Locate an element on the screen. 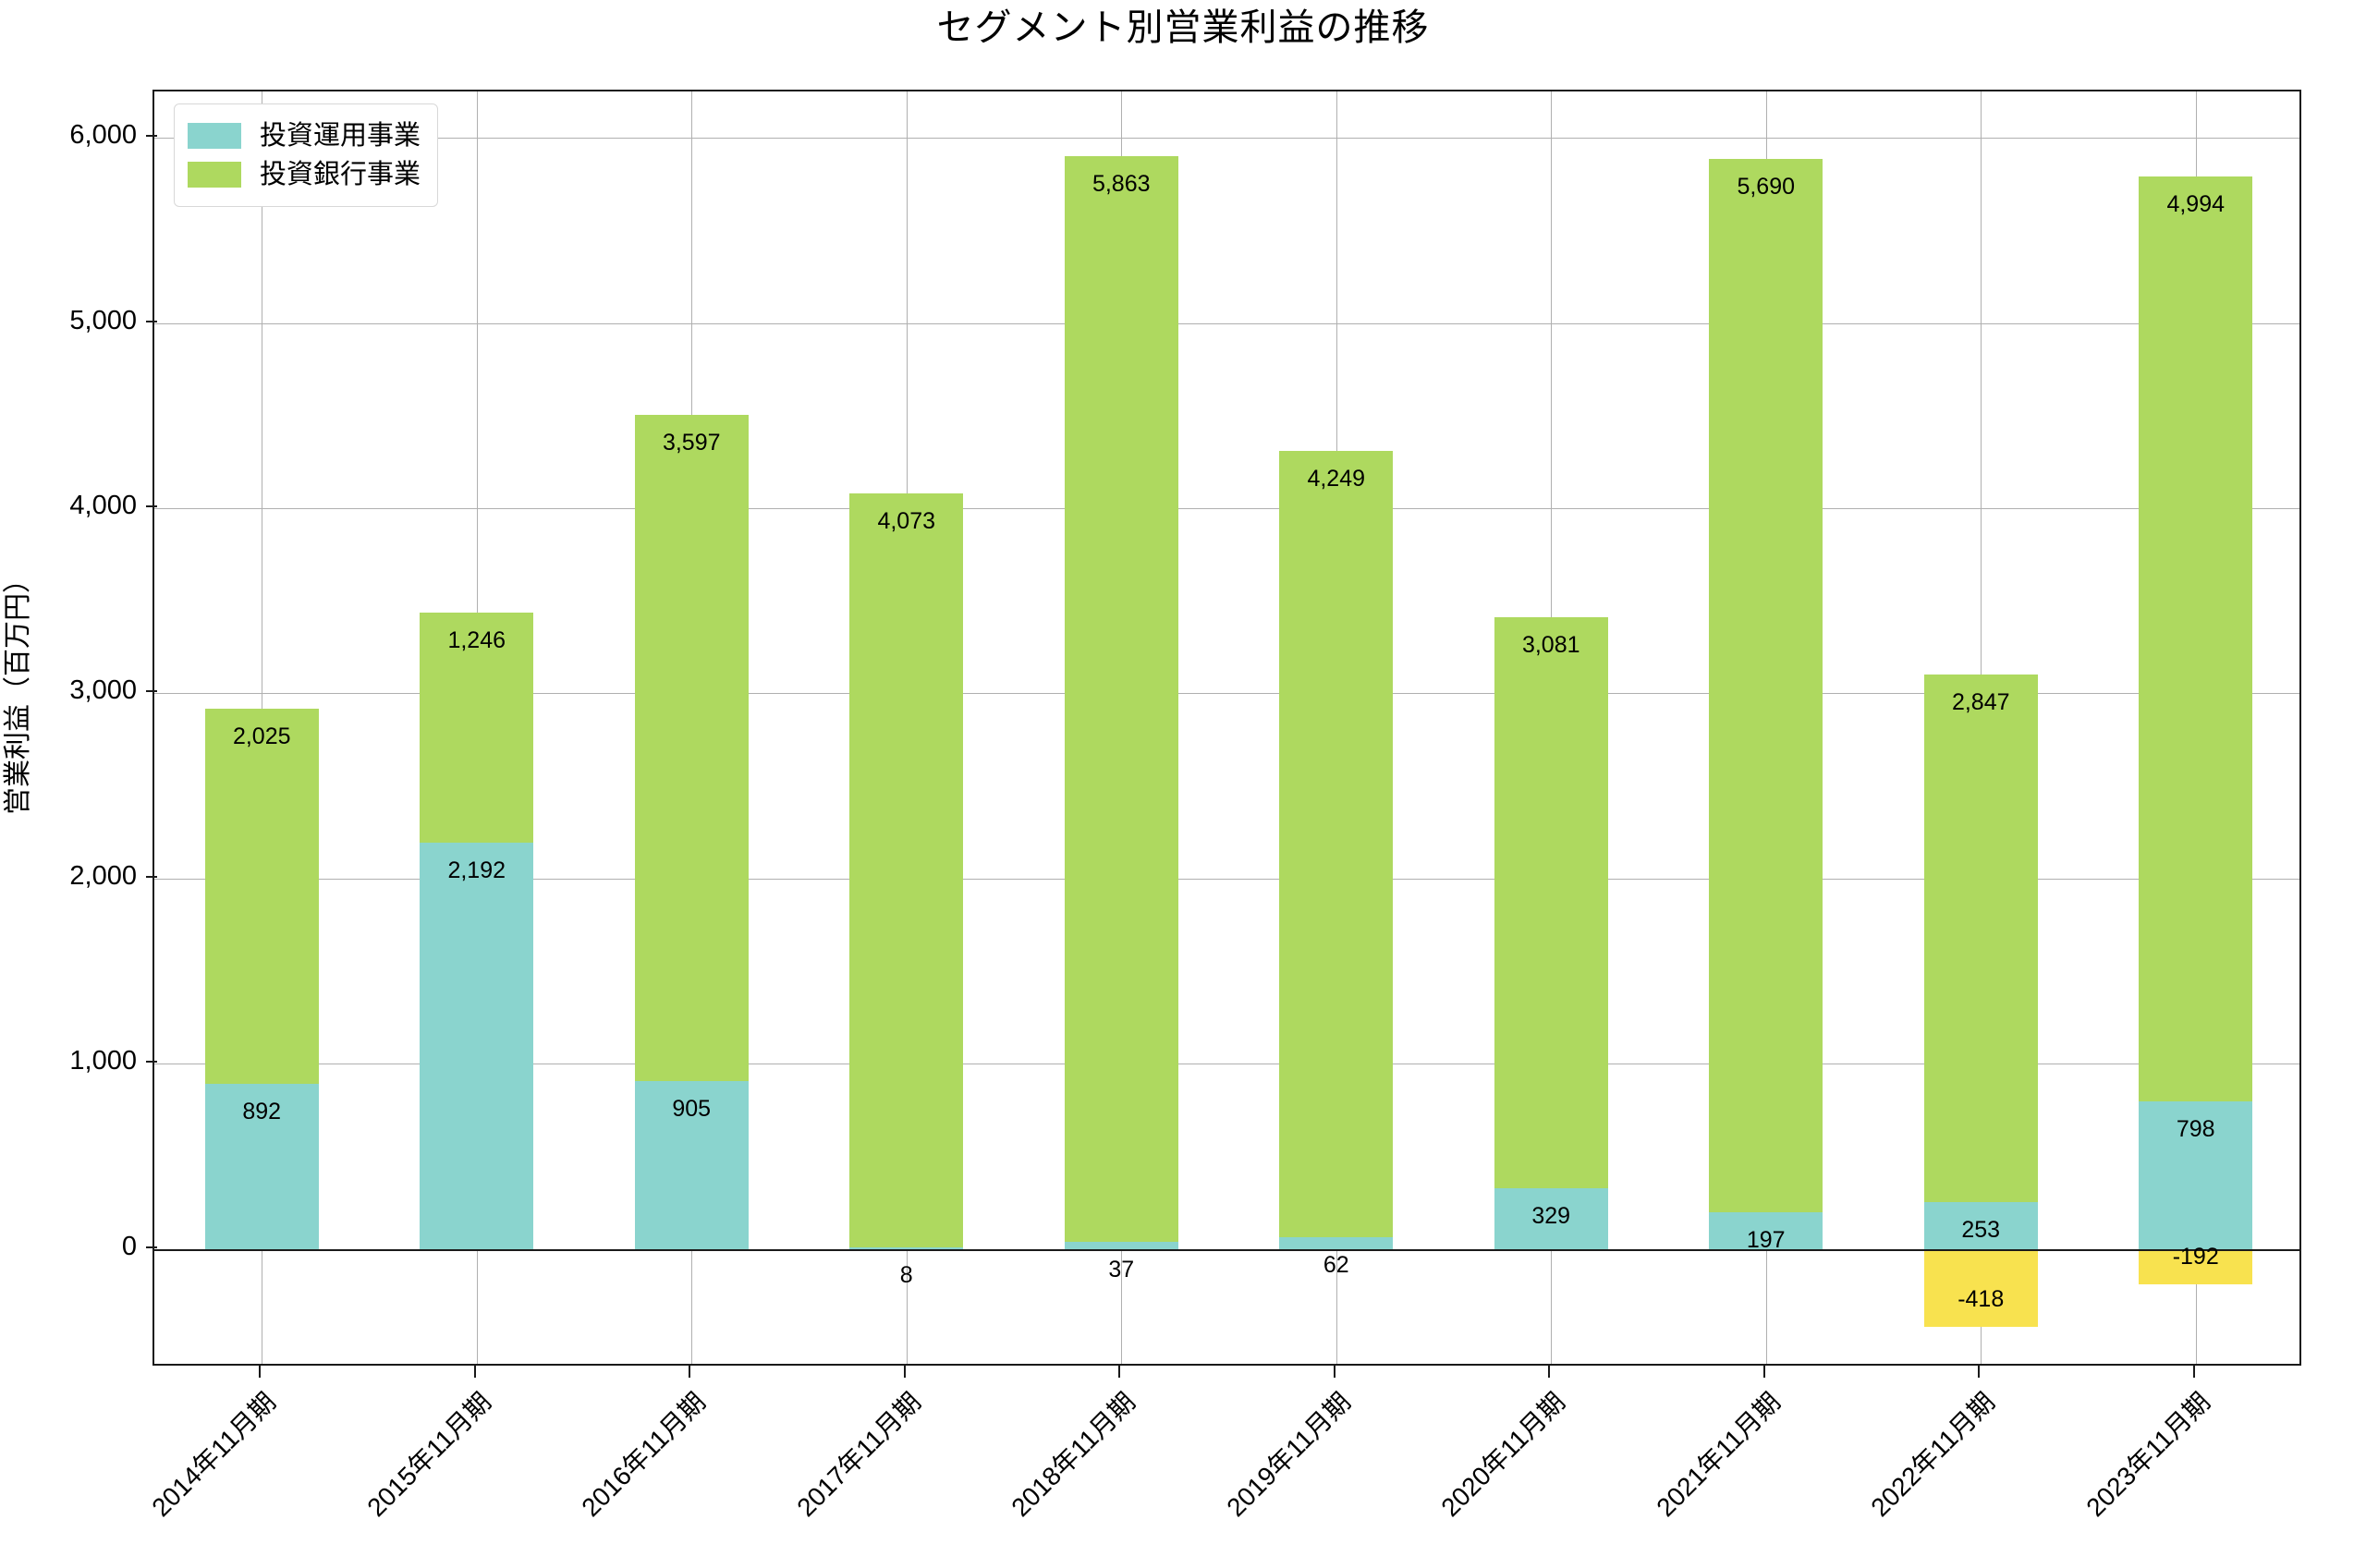  bar-value-label-investment-management: 2,192 is located at coordinates (476, 870).